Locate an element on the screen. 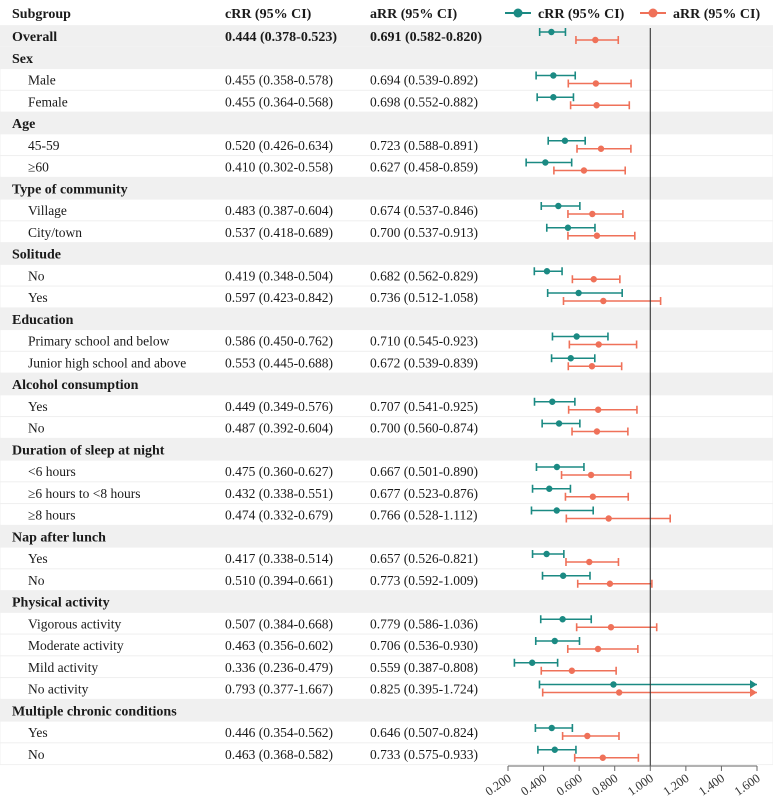 Image resolution: width=773 pixels, height=805 pixels. row-label: Moderate activity is located at coordinates (76, 645).